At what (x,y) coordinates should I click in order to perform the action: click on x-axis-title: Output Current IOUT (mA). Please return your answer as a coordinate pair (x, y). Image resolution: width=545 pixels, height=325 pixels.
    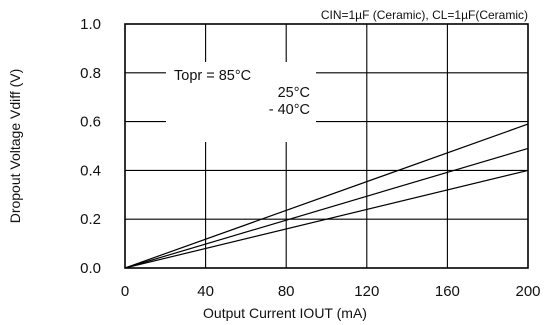
    Looking at the image, I should click on (285, 313).